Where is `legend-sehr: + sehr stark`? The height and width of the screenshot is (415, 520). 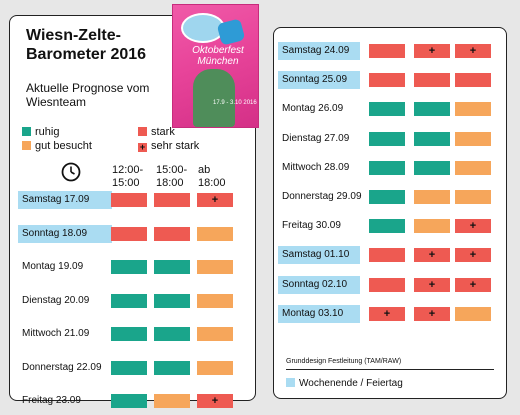
legend-sehr: + sehr stark is located at coordinates (168, 146).